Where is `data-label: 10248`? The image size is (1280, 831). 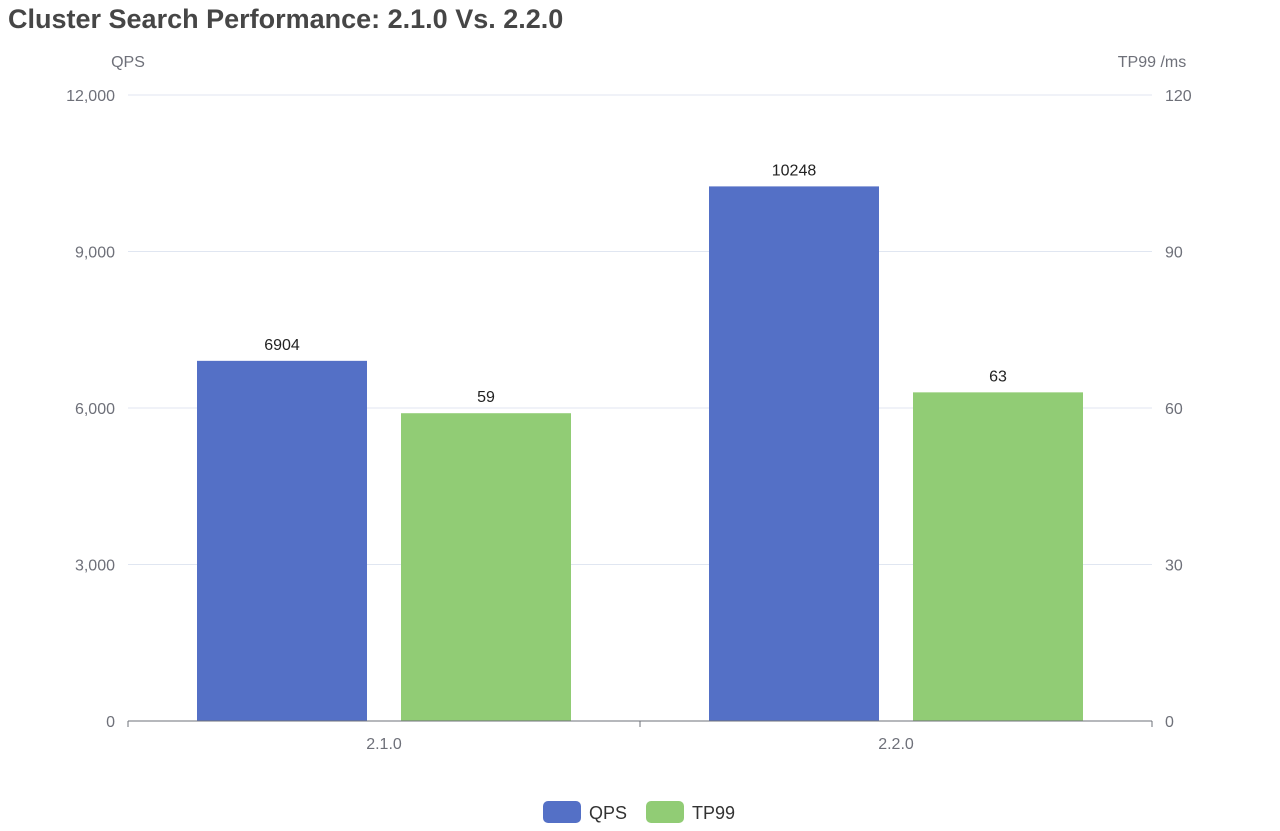
data-label: 10248 is located at coordinates (794, 170).